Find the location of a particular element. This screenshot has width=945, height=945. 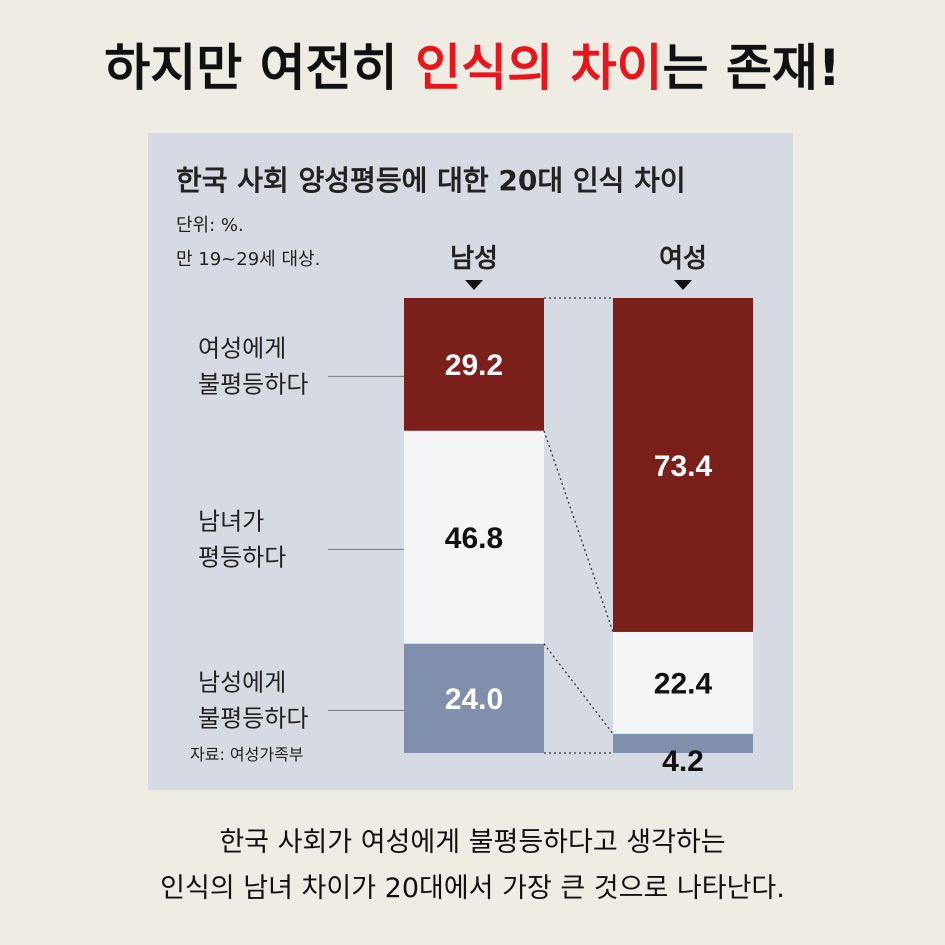

value-label-1-0: 73.4 is located at coordinates (683, 466).